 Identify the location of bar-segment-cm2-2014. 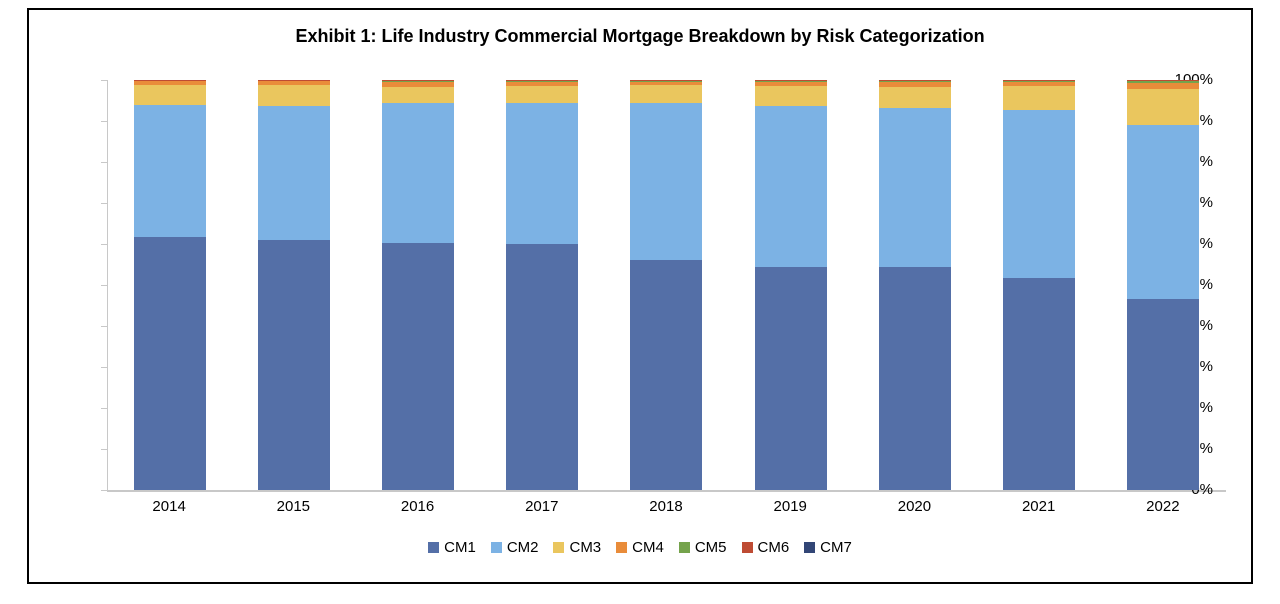
(170, 171).